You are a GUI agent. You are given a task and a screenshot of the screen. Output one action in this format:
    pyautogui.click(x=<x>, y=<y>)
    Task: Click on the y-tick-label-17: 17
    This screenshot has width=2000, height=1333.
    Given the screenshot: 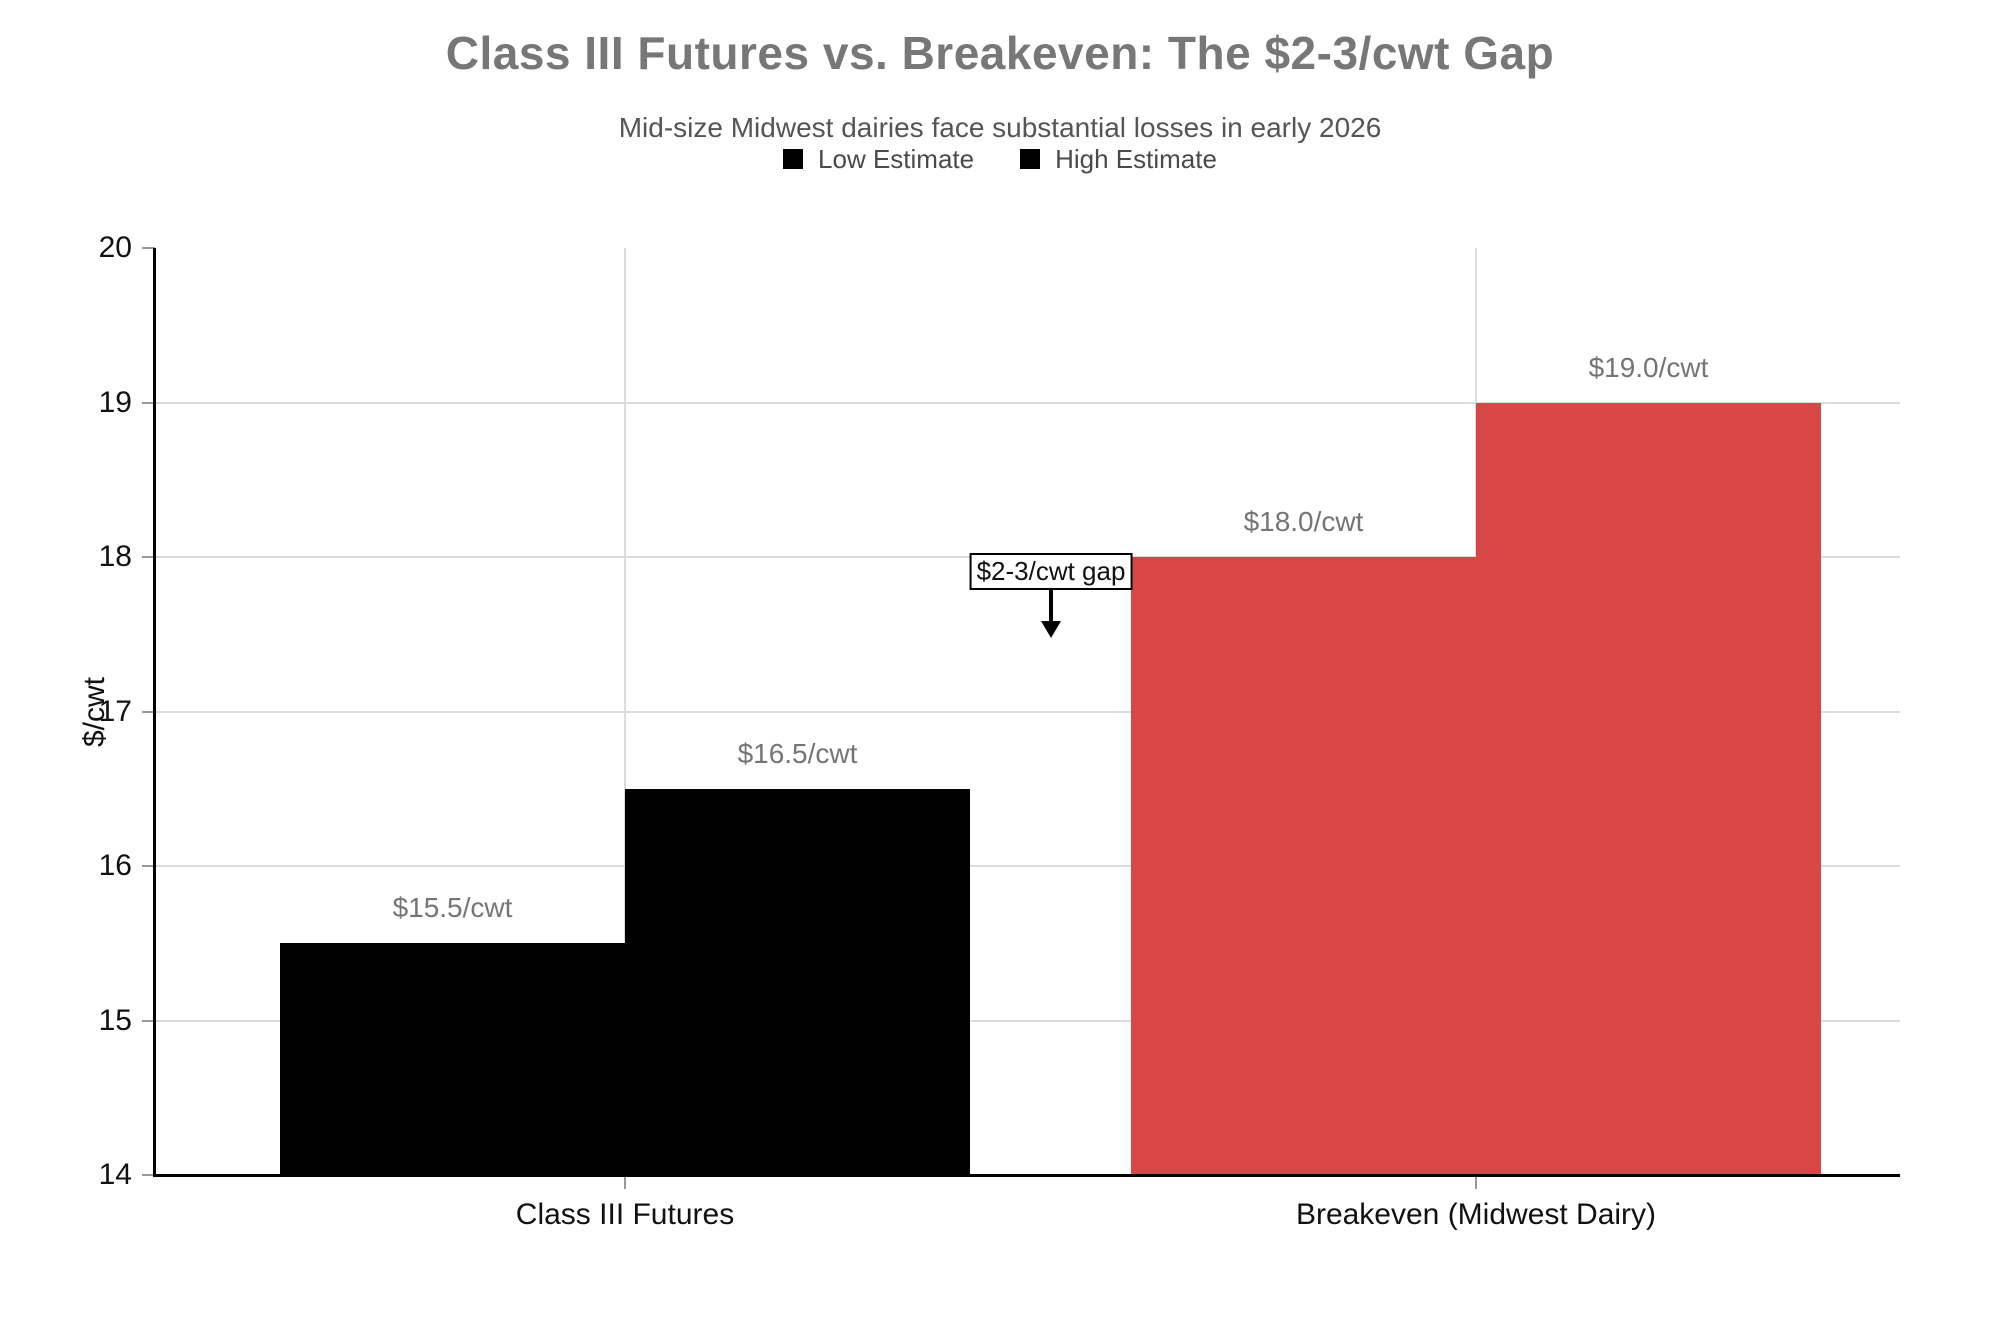 What is the action you would take?
    pyautogui.click(x=115, y=711)
    